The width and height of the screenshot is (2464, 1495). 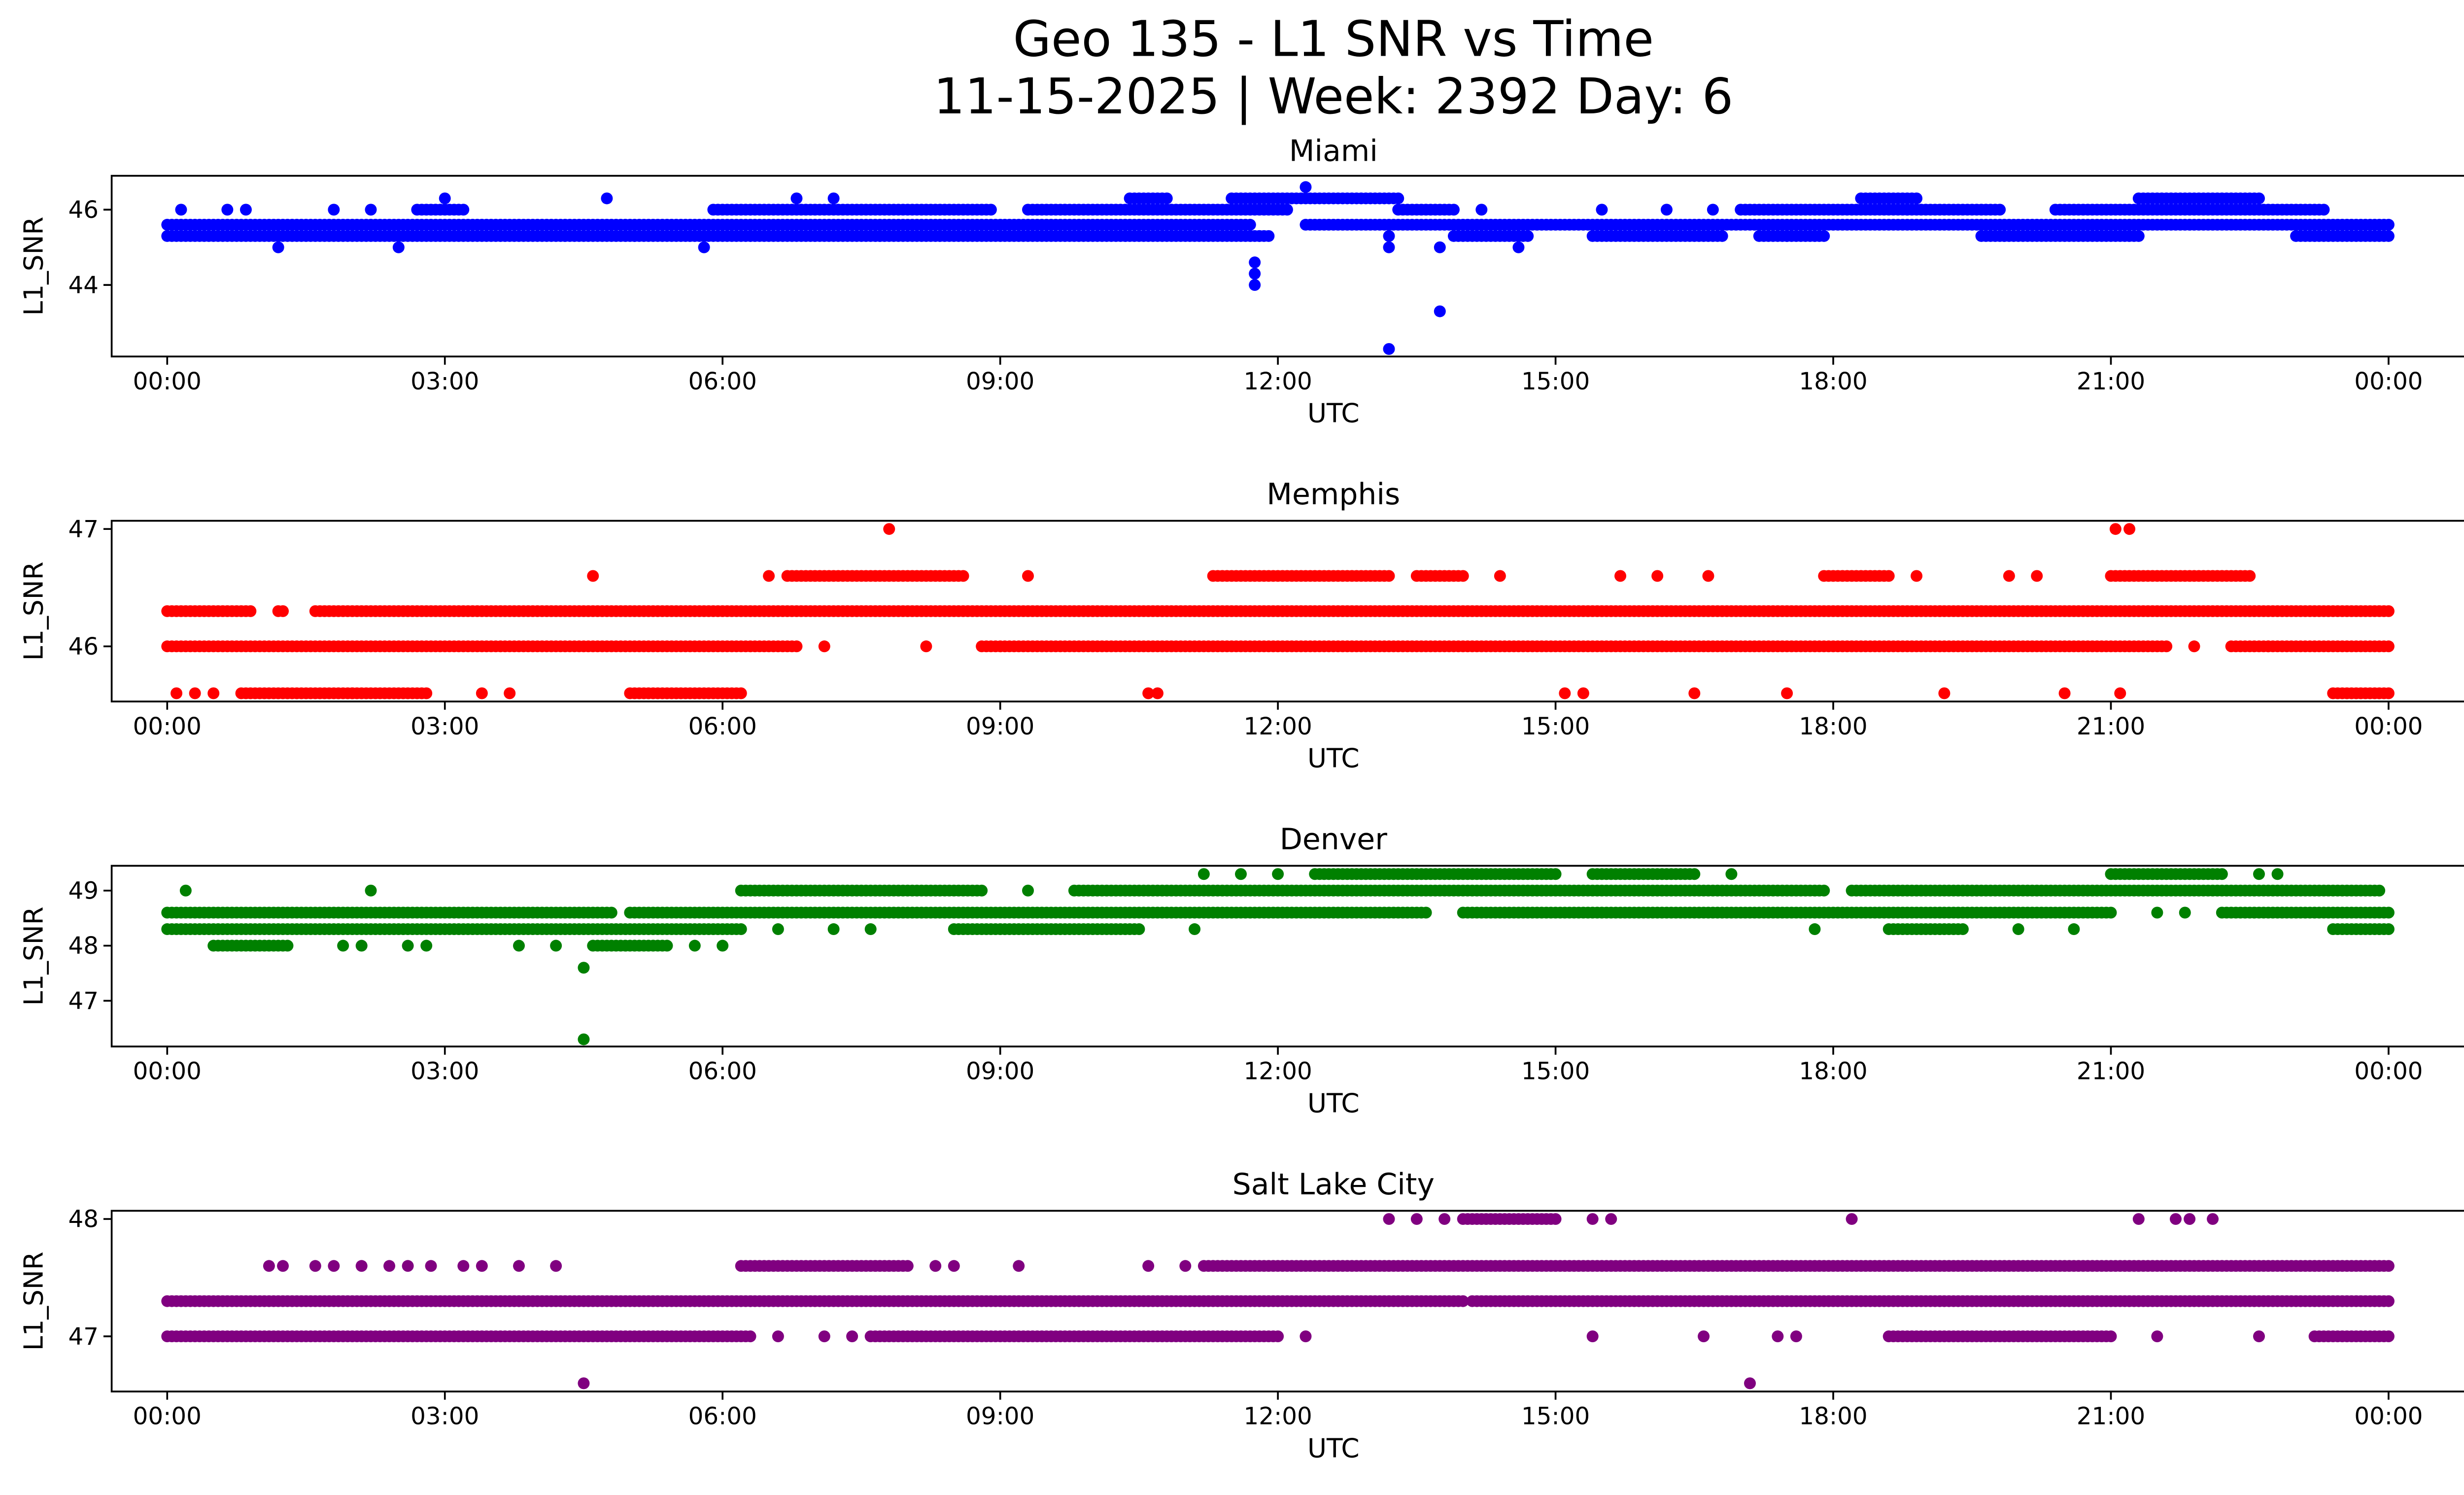 I want to click on y-tick-label: 44, so click(x=83, y=285).